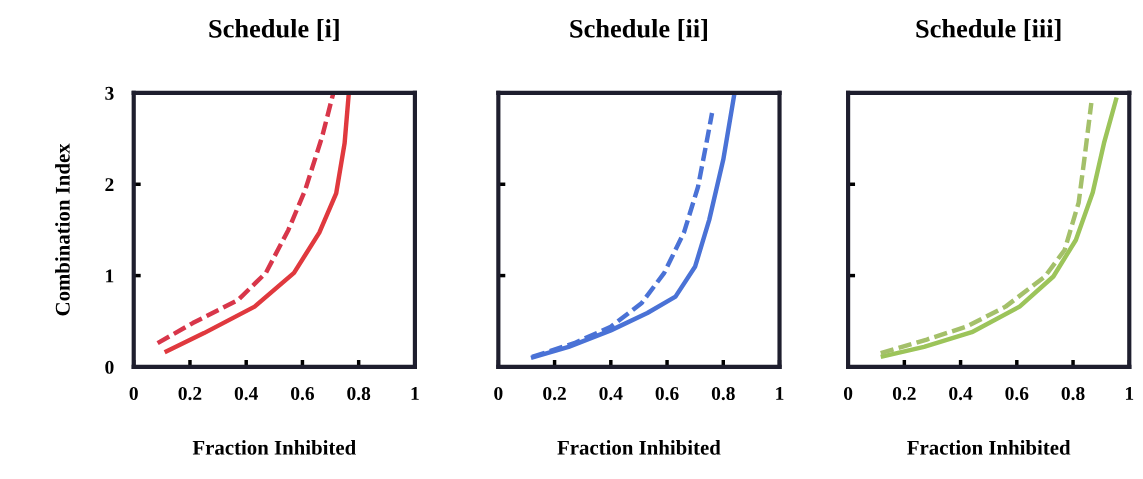  What do you see at coordinates (638, 30) in the screenshot?
I see `chart-title: Schedule [ii]` at bounding box center [638, 30].